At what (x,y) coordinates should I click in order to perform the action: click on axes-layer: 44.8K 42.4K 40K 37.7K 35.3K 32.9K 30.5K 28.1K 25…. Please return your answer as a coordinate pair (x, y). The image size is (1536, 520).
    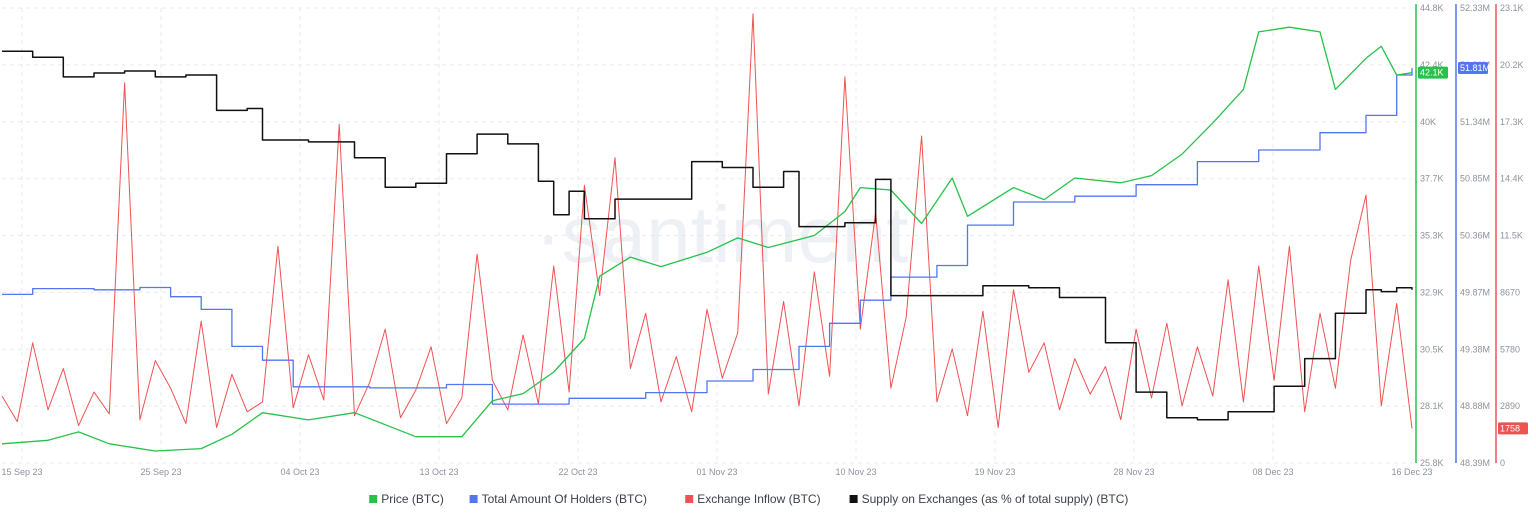
    Looking at the image, I should click on (1471, 235).